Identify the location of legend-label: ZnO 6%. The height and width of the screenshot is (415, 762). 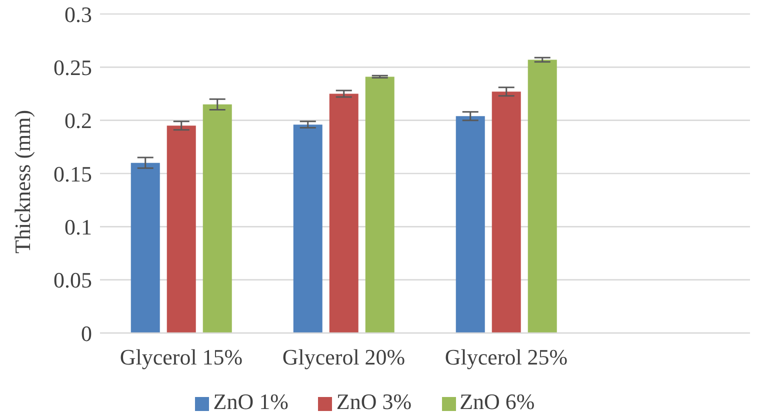
(497, 401).